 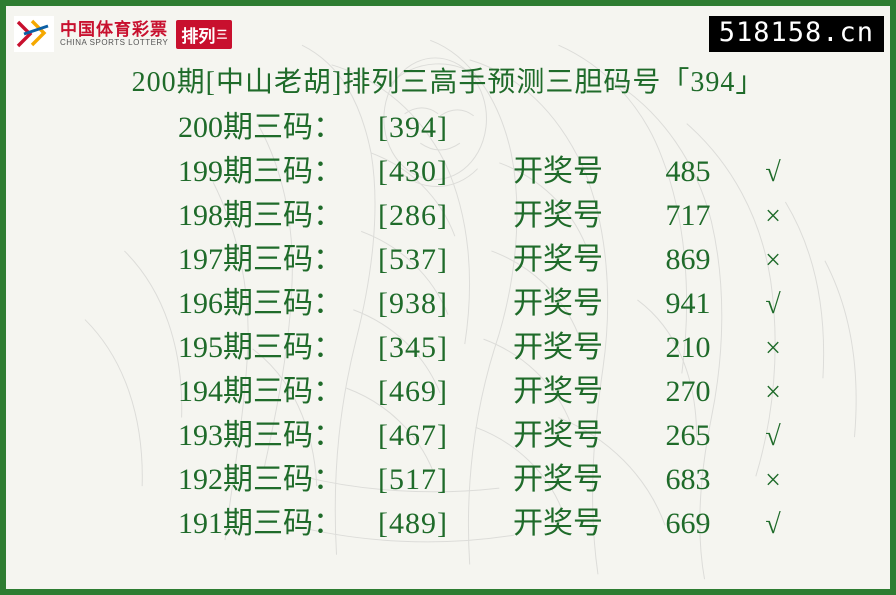 What do you see at coordinates (413, 523) in the screenshot?
I see `row-code: [489]` at bounding box center [413, 523].